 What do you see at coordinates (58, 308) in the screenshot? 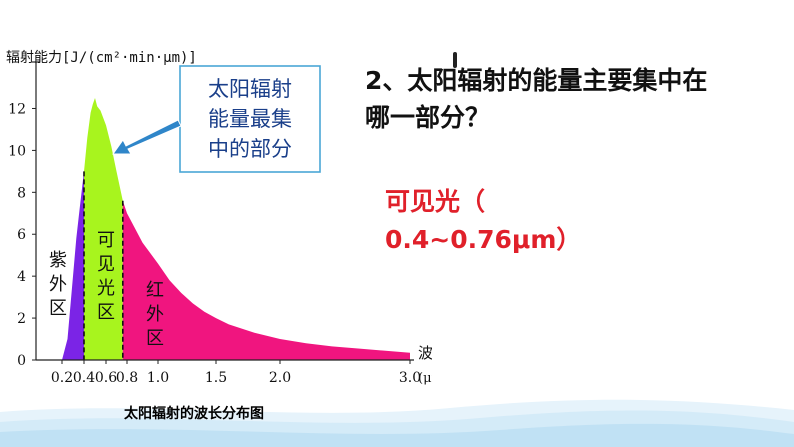
I see `region-label-0-2: 区` at bounding box center [58, 308].